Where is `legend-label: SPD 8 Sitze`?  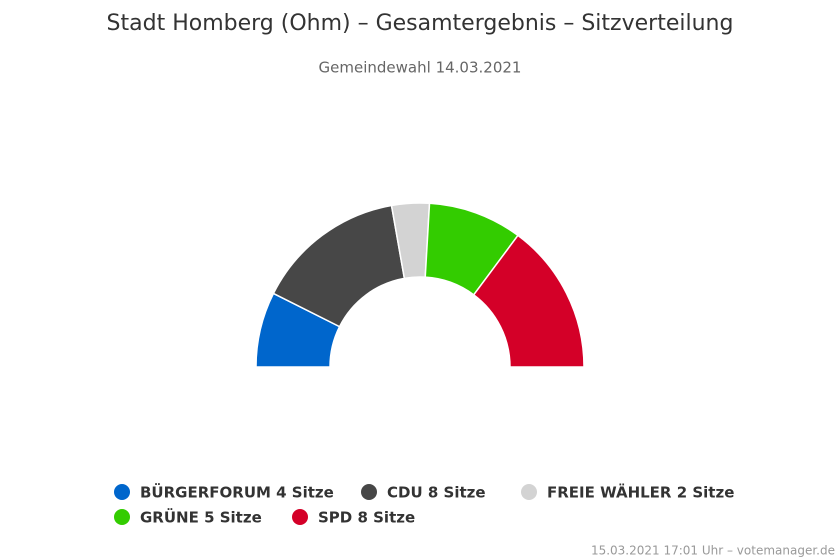
legend-label: SPD 8 Sitze is located at coordinates (366, 518).